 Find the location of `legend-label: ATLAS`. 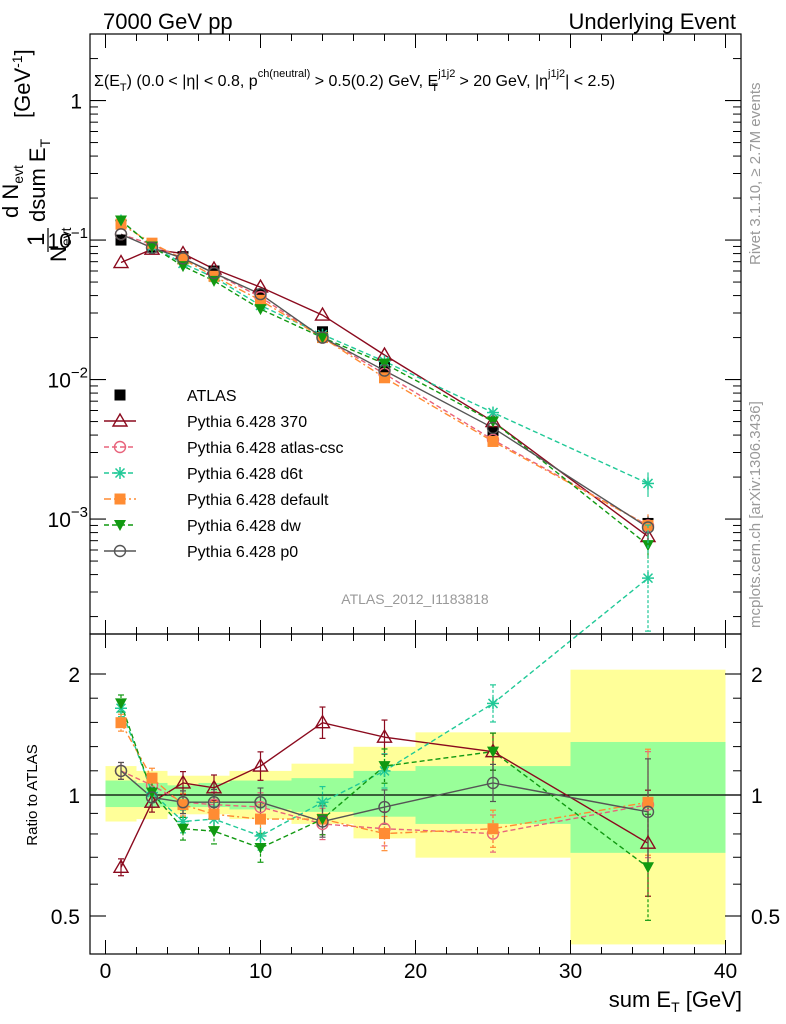

legend-label: ATLAS is located at coordinates (212, 396).